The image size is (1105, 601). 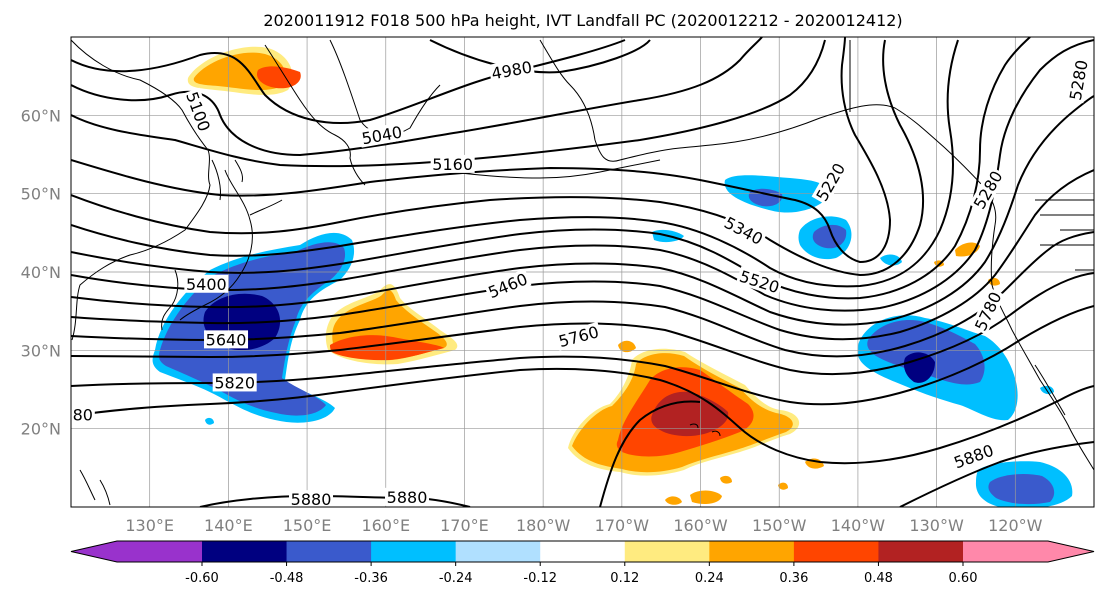 I want to click on lon-tick-label: 170°E, so click(x=464, y=525).